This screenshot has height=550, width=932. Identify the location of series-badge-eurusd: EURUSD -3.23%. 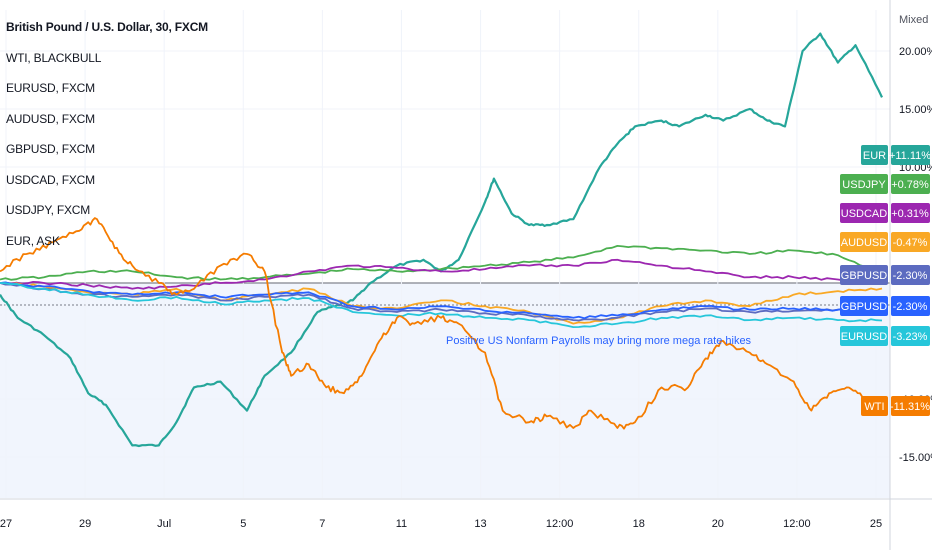
(885, 336).